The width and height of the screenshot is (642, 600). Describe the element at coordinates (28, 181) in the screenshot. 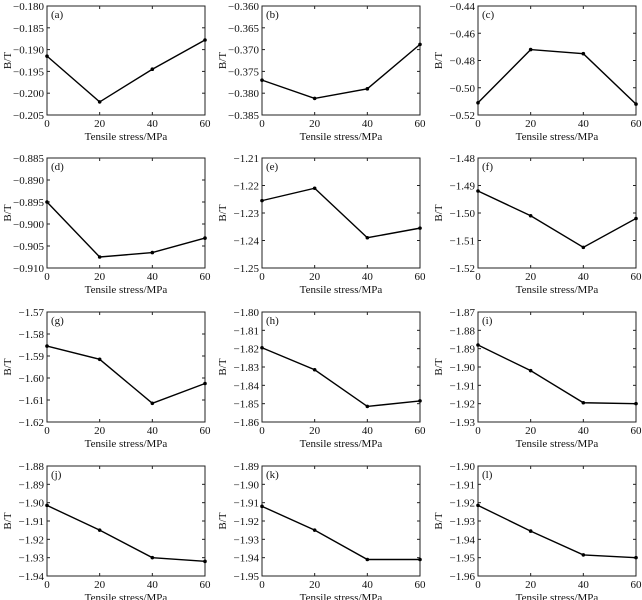

I see `y-tick-label: −0.890` at that location.